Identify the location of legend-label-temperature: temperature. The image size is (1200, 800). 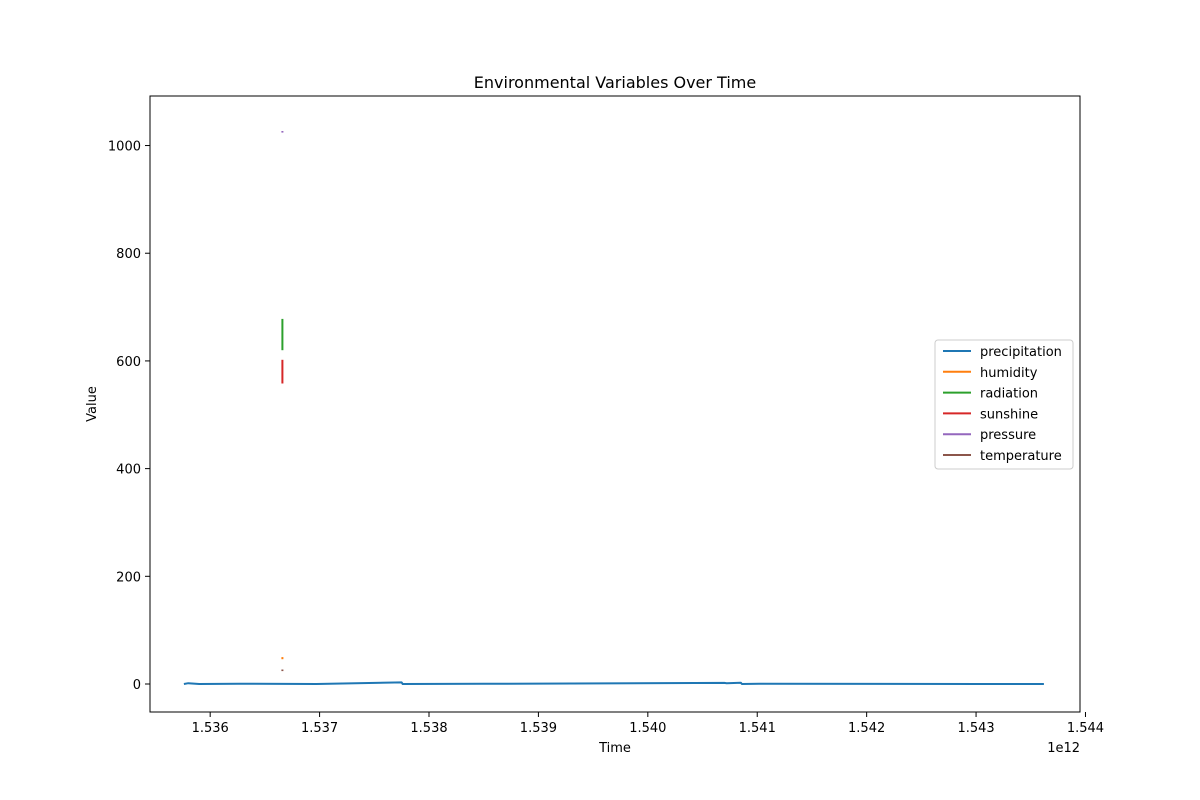
(1021, 456).